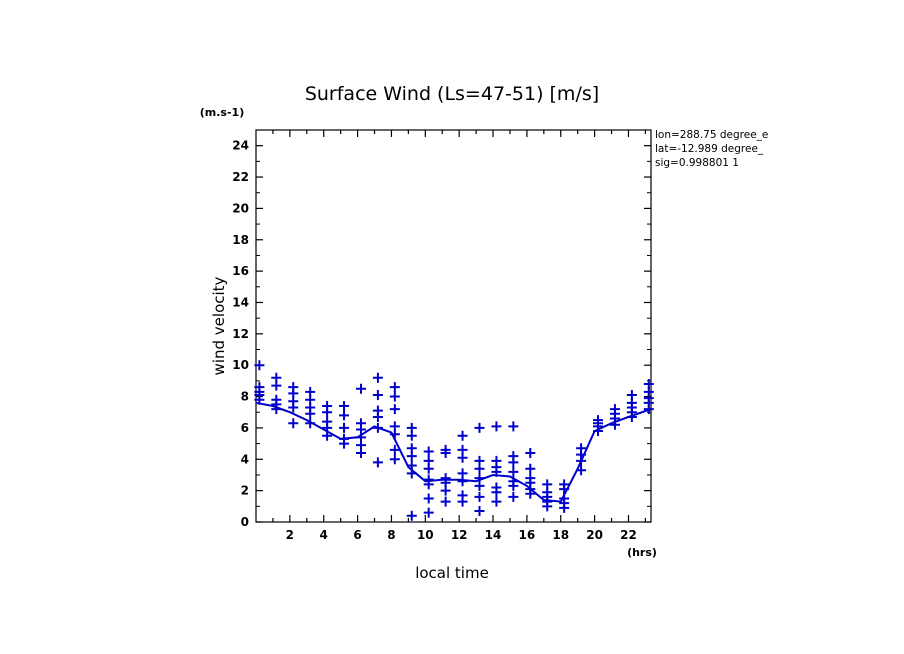 The height and width of the screenshot is (654, 904). Describe the element at coordinates (245, 459) in the screenshot. I see `y-tick-label: 4` at that location.